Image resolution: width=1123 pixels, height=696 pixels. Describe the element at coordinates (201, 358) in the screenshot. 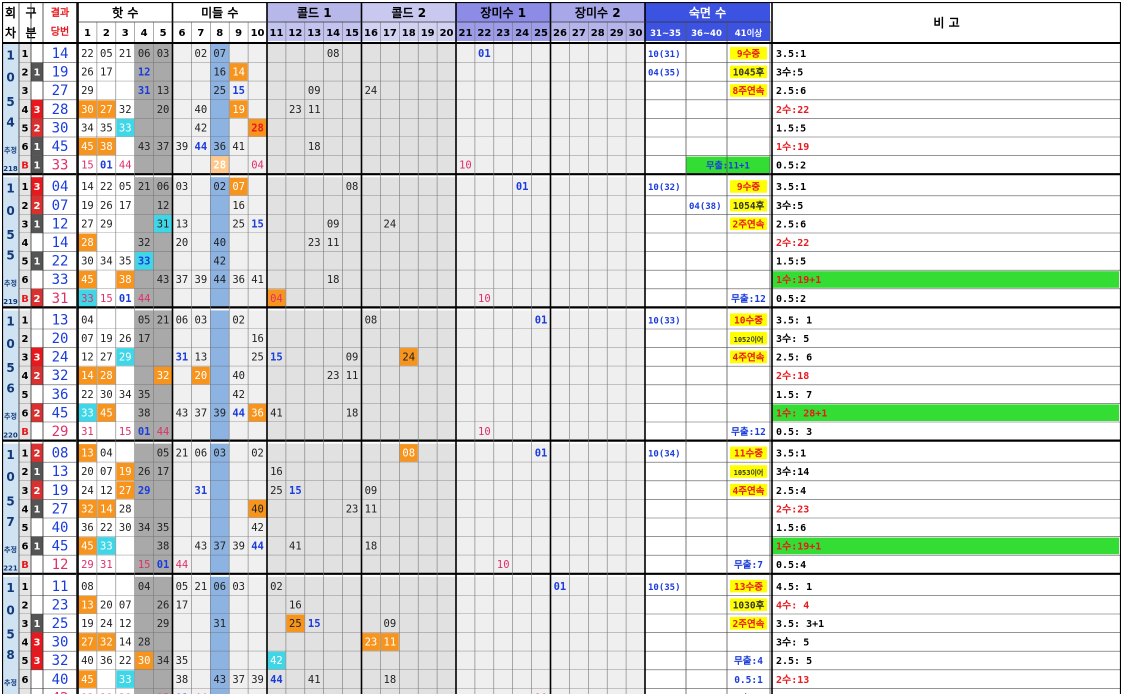

I see `number-cell: 13` at that location.